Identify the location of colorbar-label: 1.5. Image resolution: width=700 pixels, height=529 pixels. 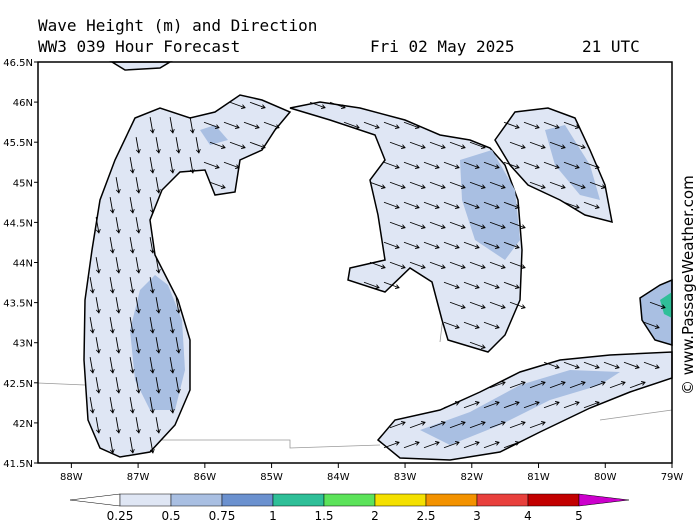
(323, 516).